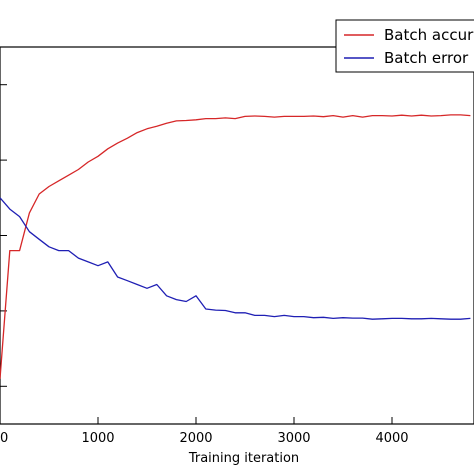 Image resolution: width=474 pixels, height=474 pixels. What do you see at coordinates (429, 35) in the screenshot?
I see `legend-label-batch-accuracy: Batch accuracy` at bounding box center [429, 35].